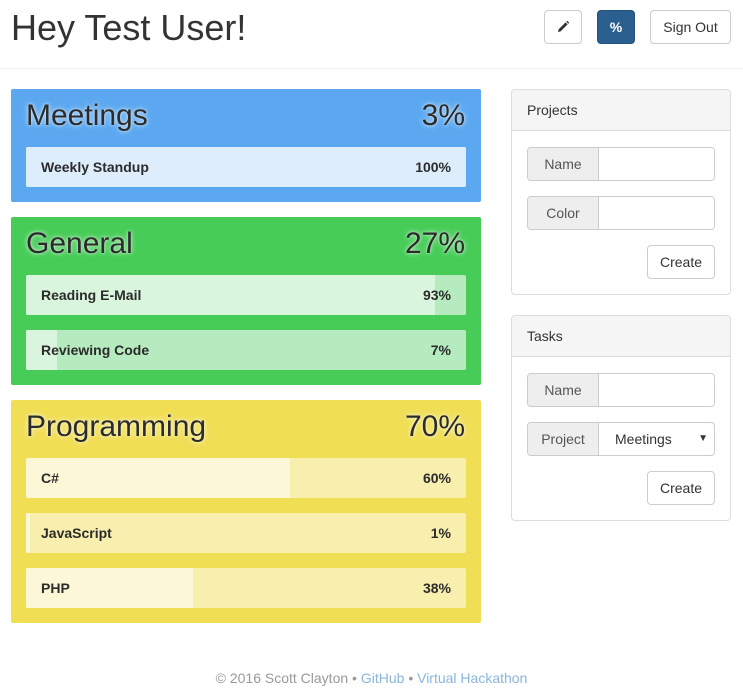 Image resolution: width=743 pixels, height=699 pixels. I want to click on panel-title: Projects, so click(621, 110).